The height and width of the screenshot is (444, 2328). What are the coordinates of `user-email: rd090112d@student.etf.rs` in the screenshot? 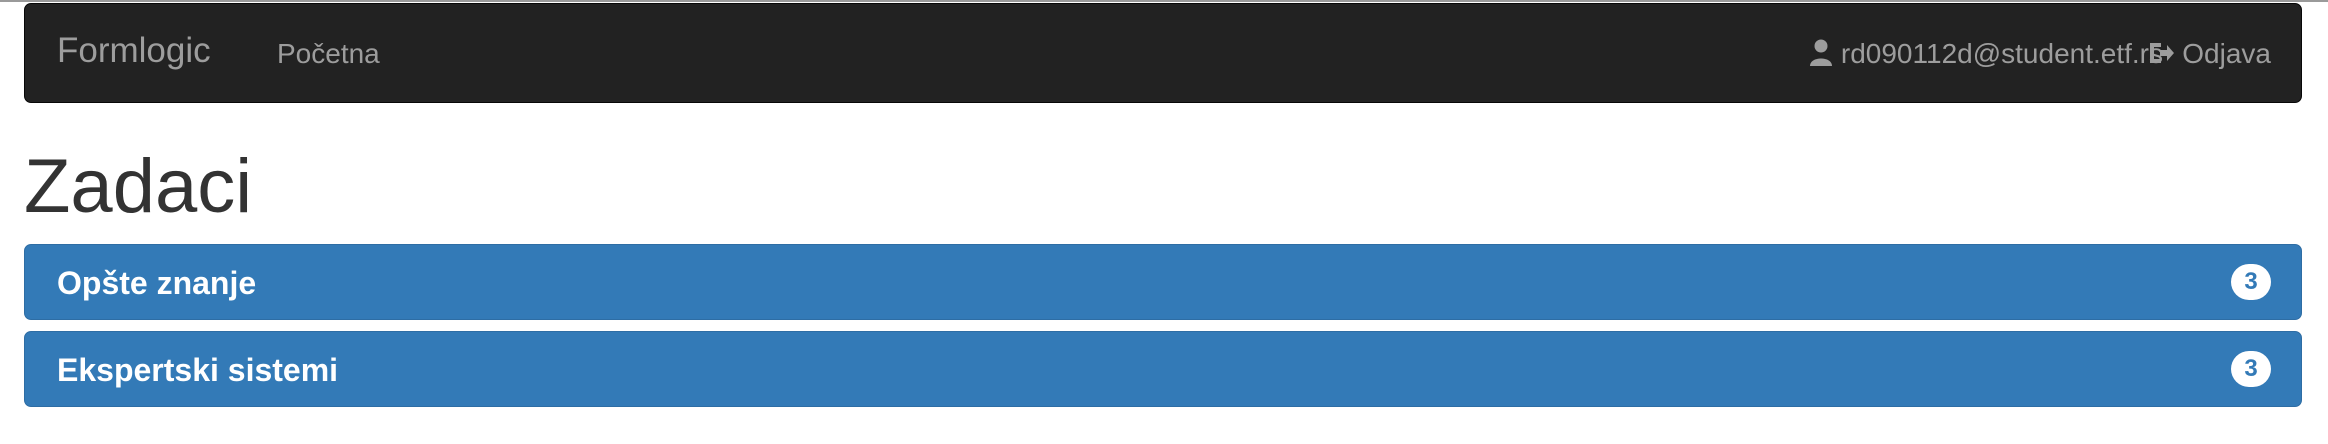 It's located at (2001, 53).